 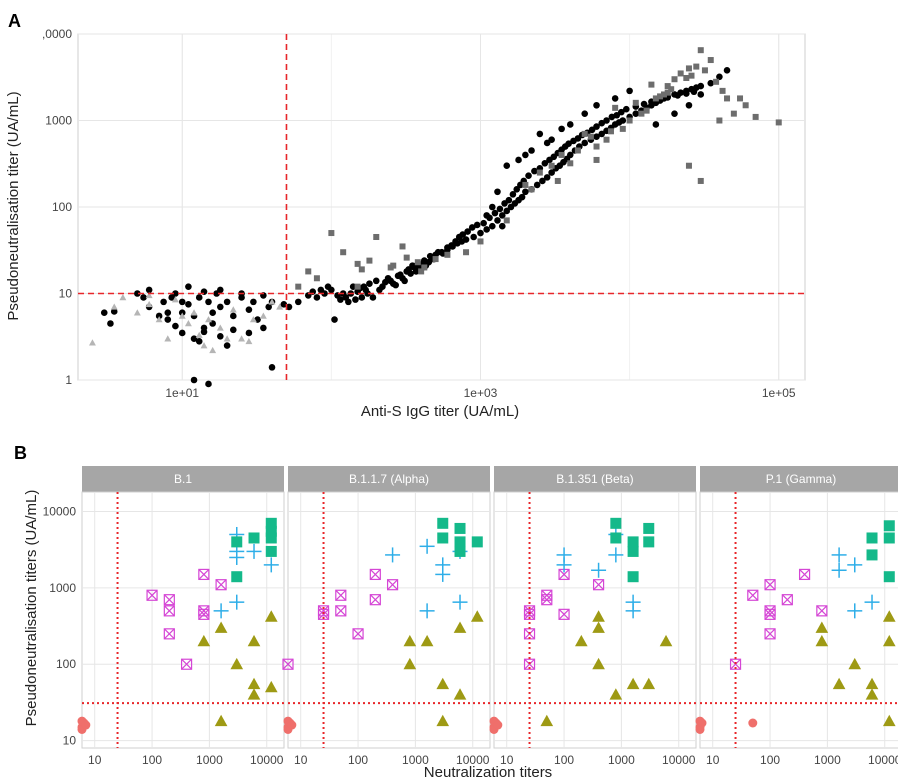 I want to click on panel-b-y-axis-title: Pseudoneutralisation titers (UA/mL), so click(x=31, y=608).